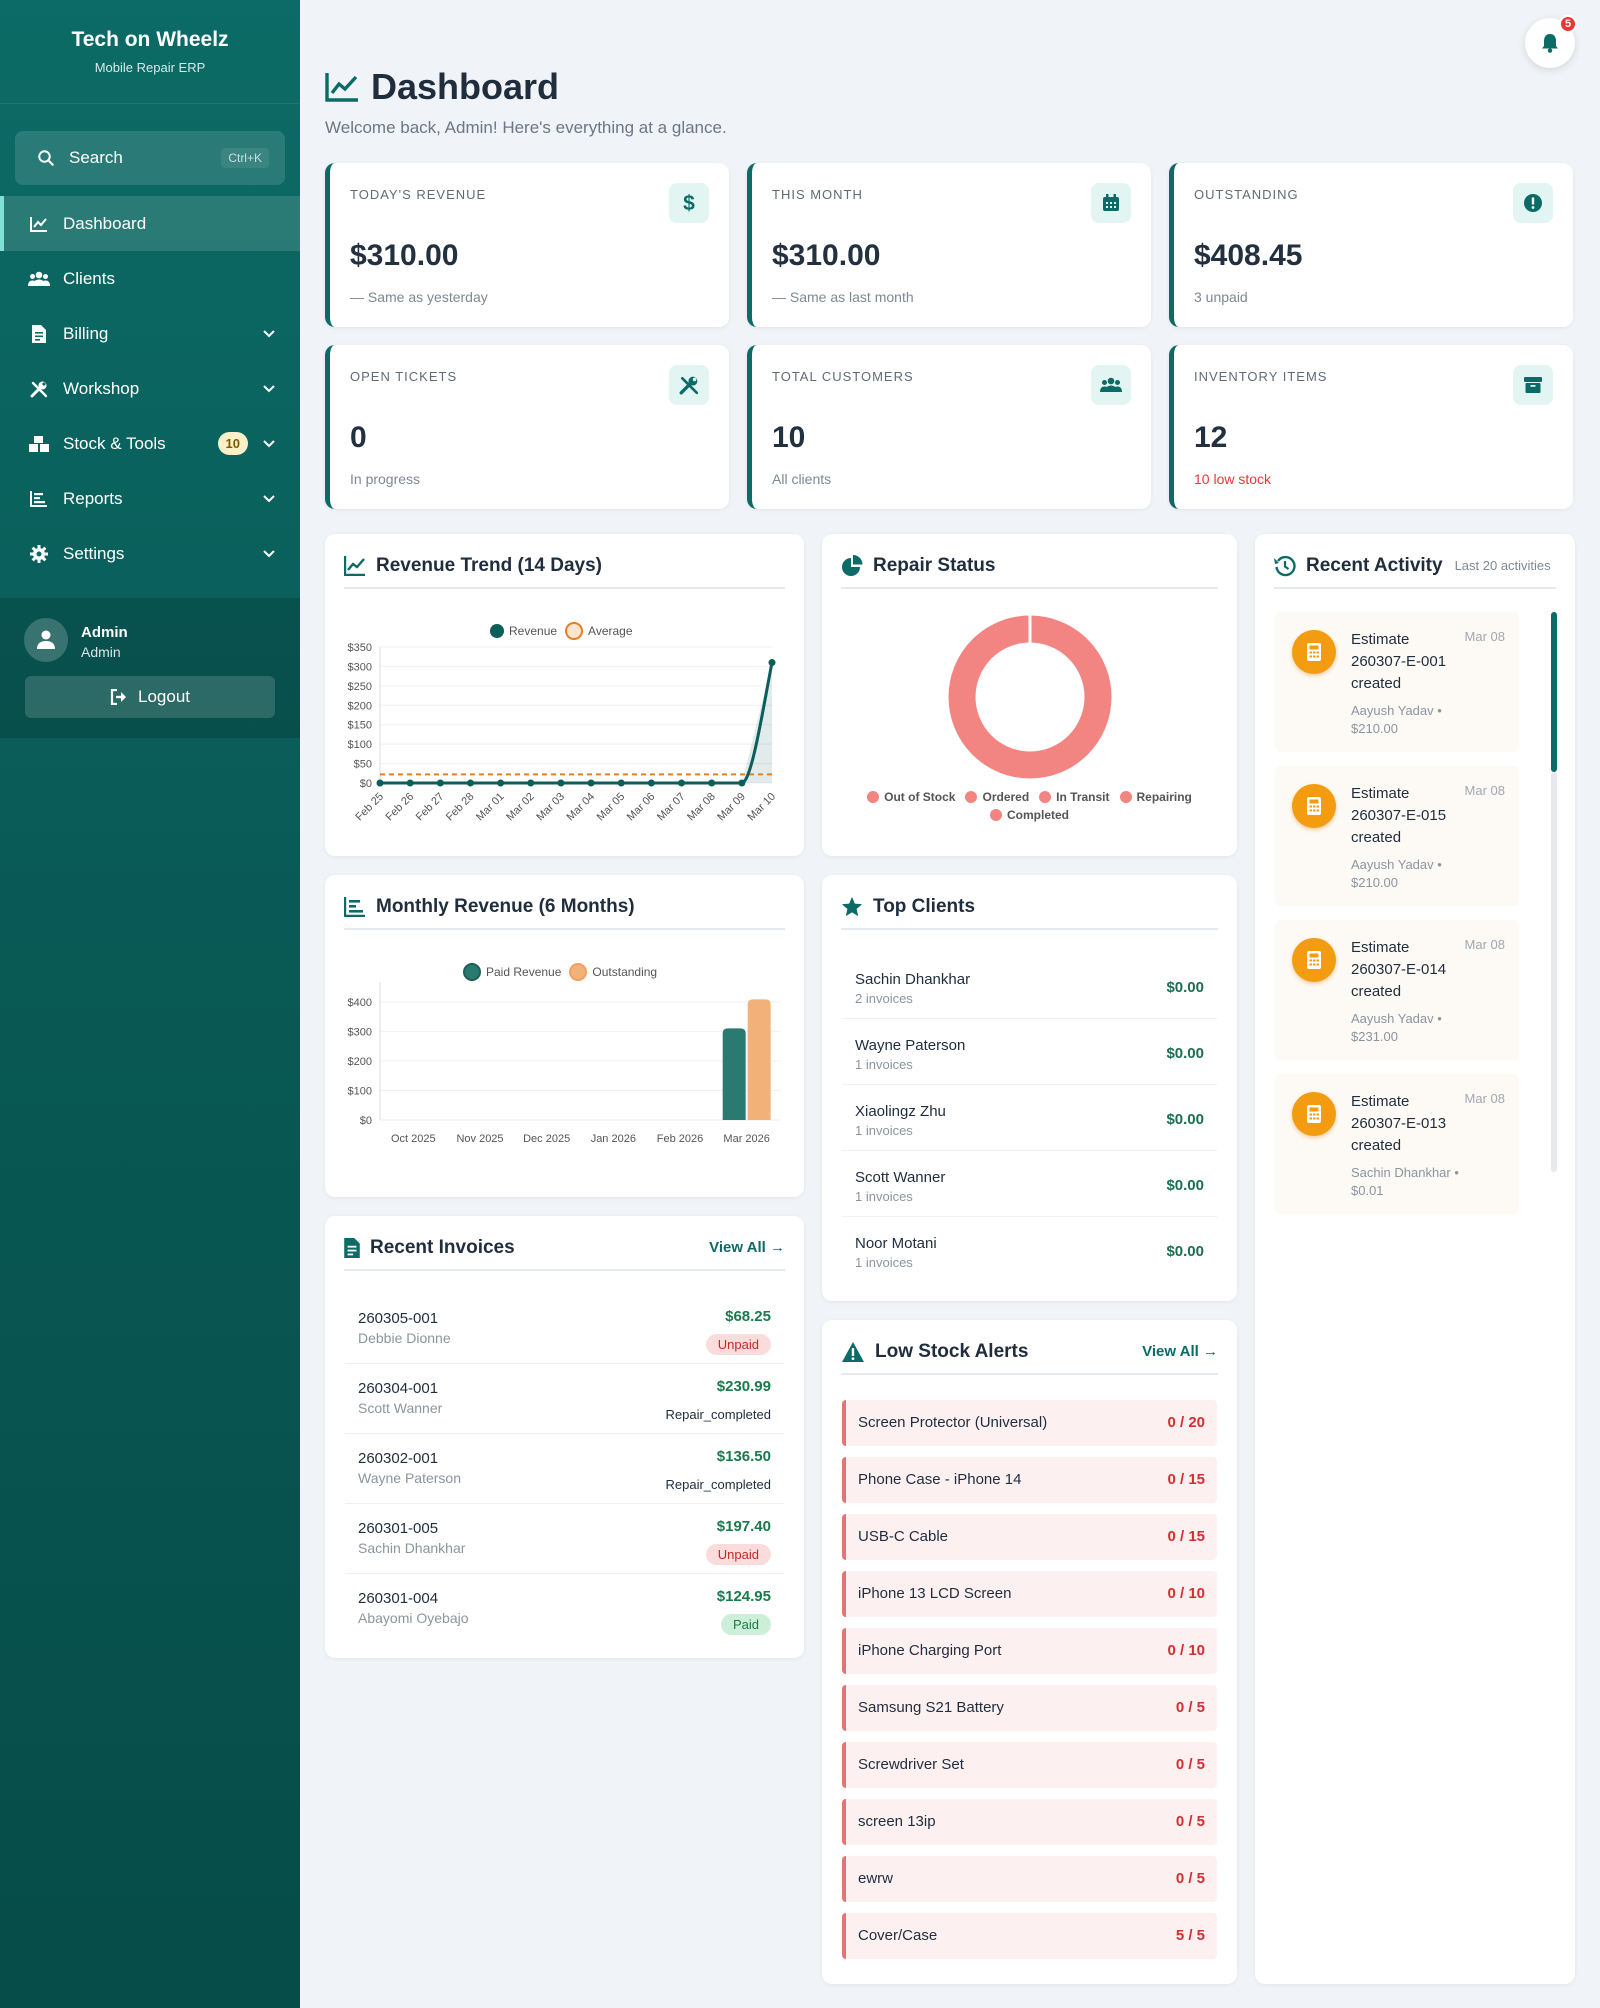 This screenshot has height=2008, width=1600. I want to click on stat-card-outstanding: OUTSTANDING $408.45 3 unpaid, so click(1371, 245).